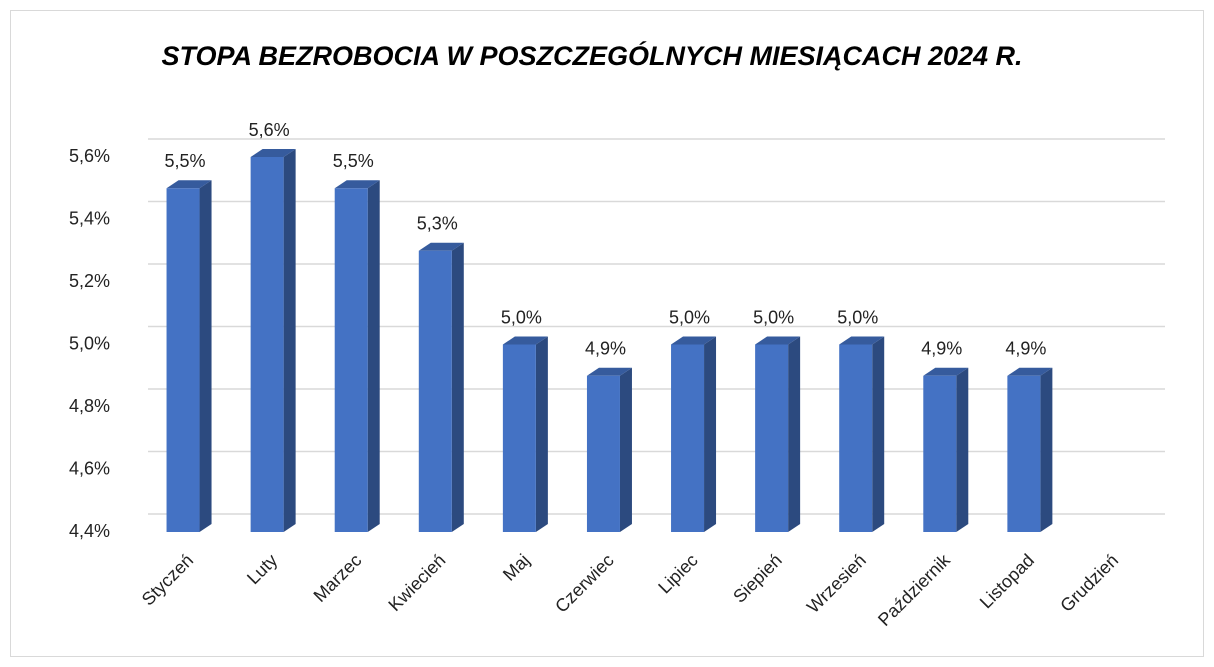 Image resolution: width=1214 pixels, height=667 pixels. What do you see at coordinates (89, 531) in the screenshot?
I see `y-tick-label: 4,4%` at bounding box center [89, 531].